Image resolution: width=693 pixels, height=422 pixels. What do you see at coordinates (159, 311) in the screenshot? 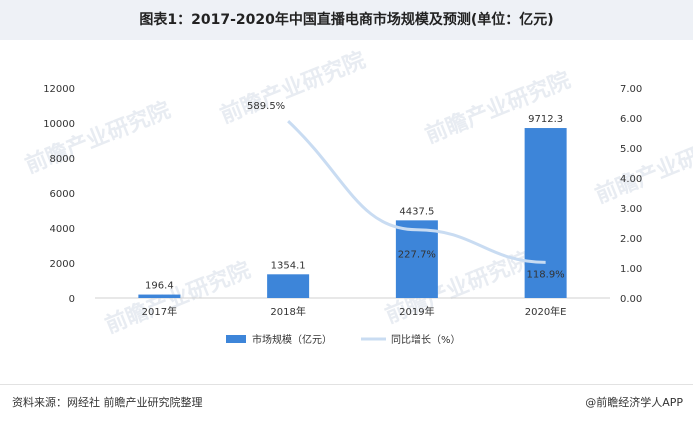
I see `x-tick-label: 2017年` at bounding box center [159, 311].